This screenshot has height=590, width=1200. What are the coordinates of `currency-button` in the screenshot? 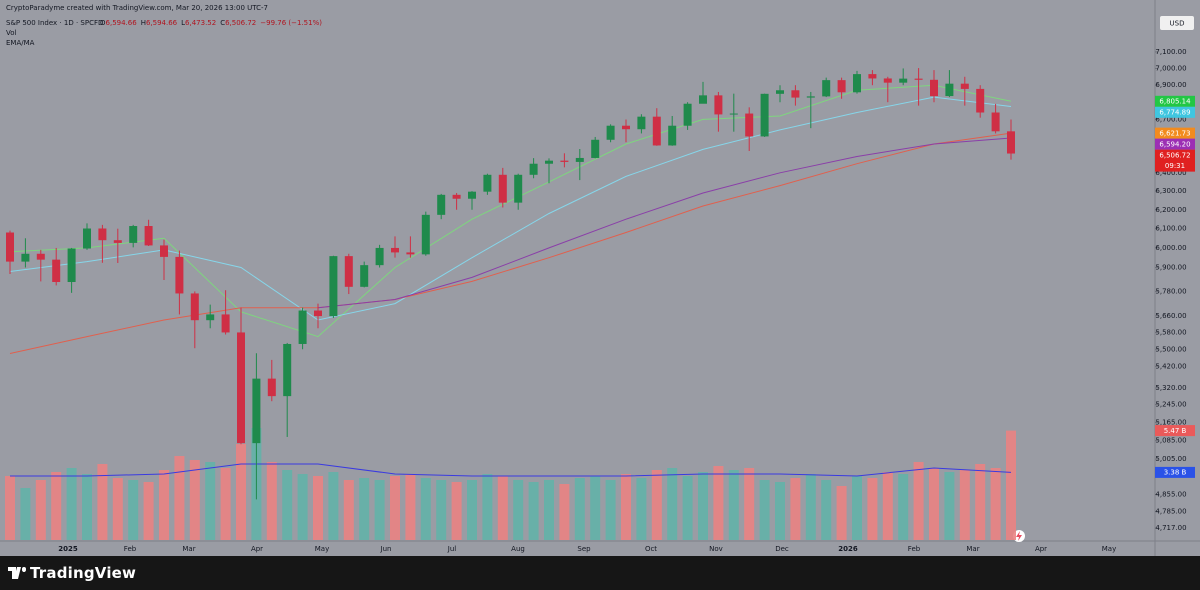 It's located at (1177, 23).